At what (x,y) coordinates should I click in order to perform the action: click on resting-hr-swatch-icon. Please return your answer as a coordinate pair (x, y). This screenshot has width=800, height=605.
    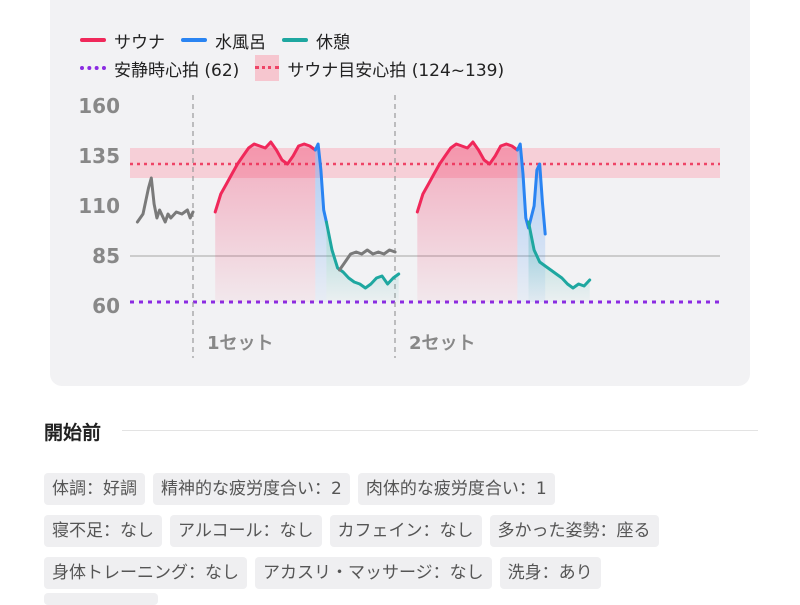
    Looking at the image, I should click on (93, 68).